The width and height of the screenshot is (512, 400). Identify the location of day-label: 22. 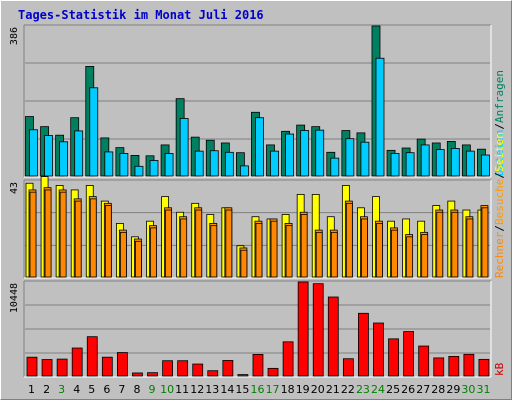
(348, 389).